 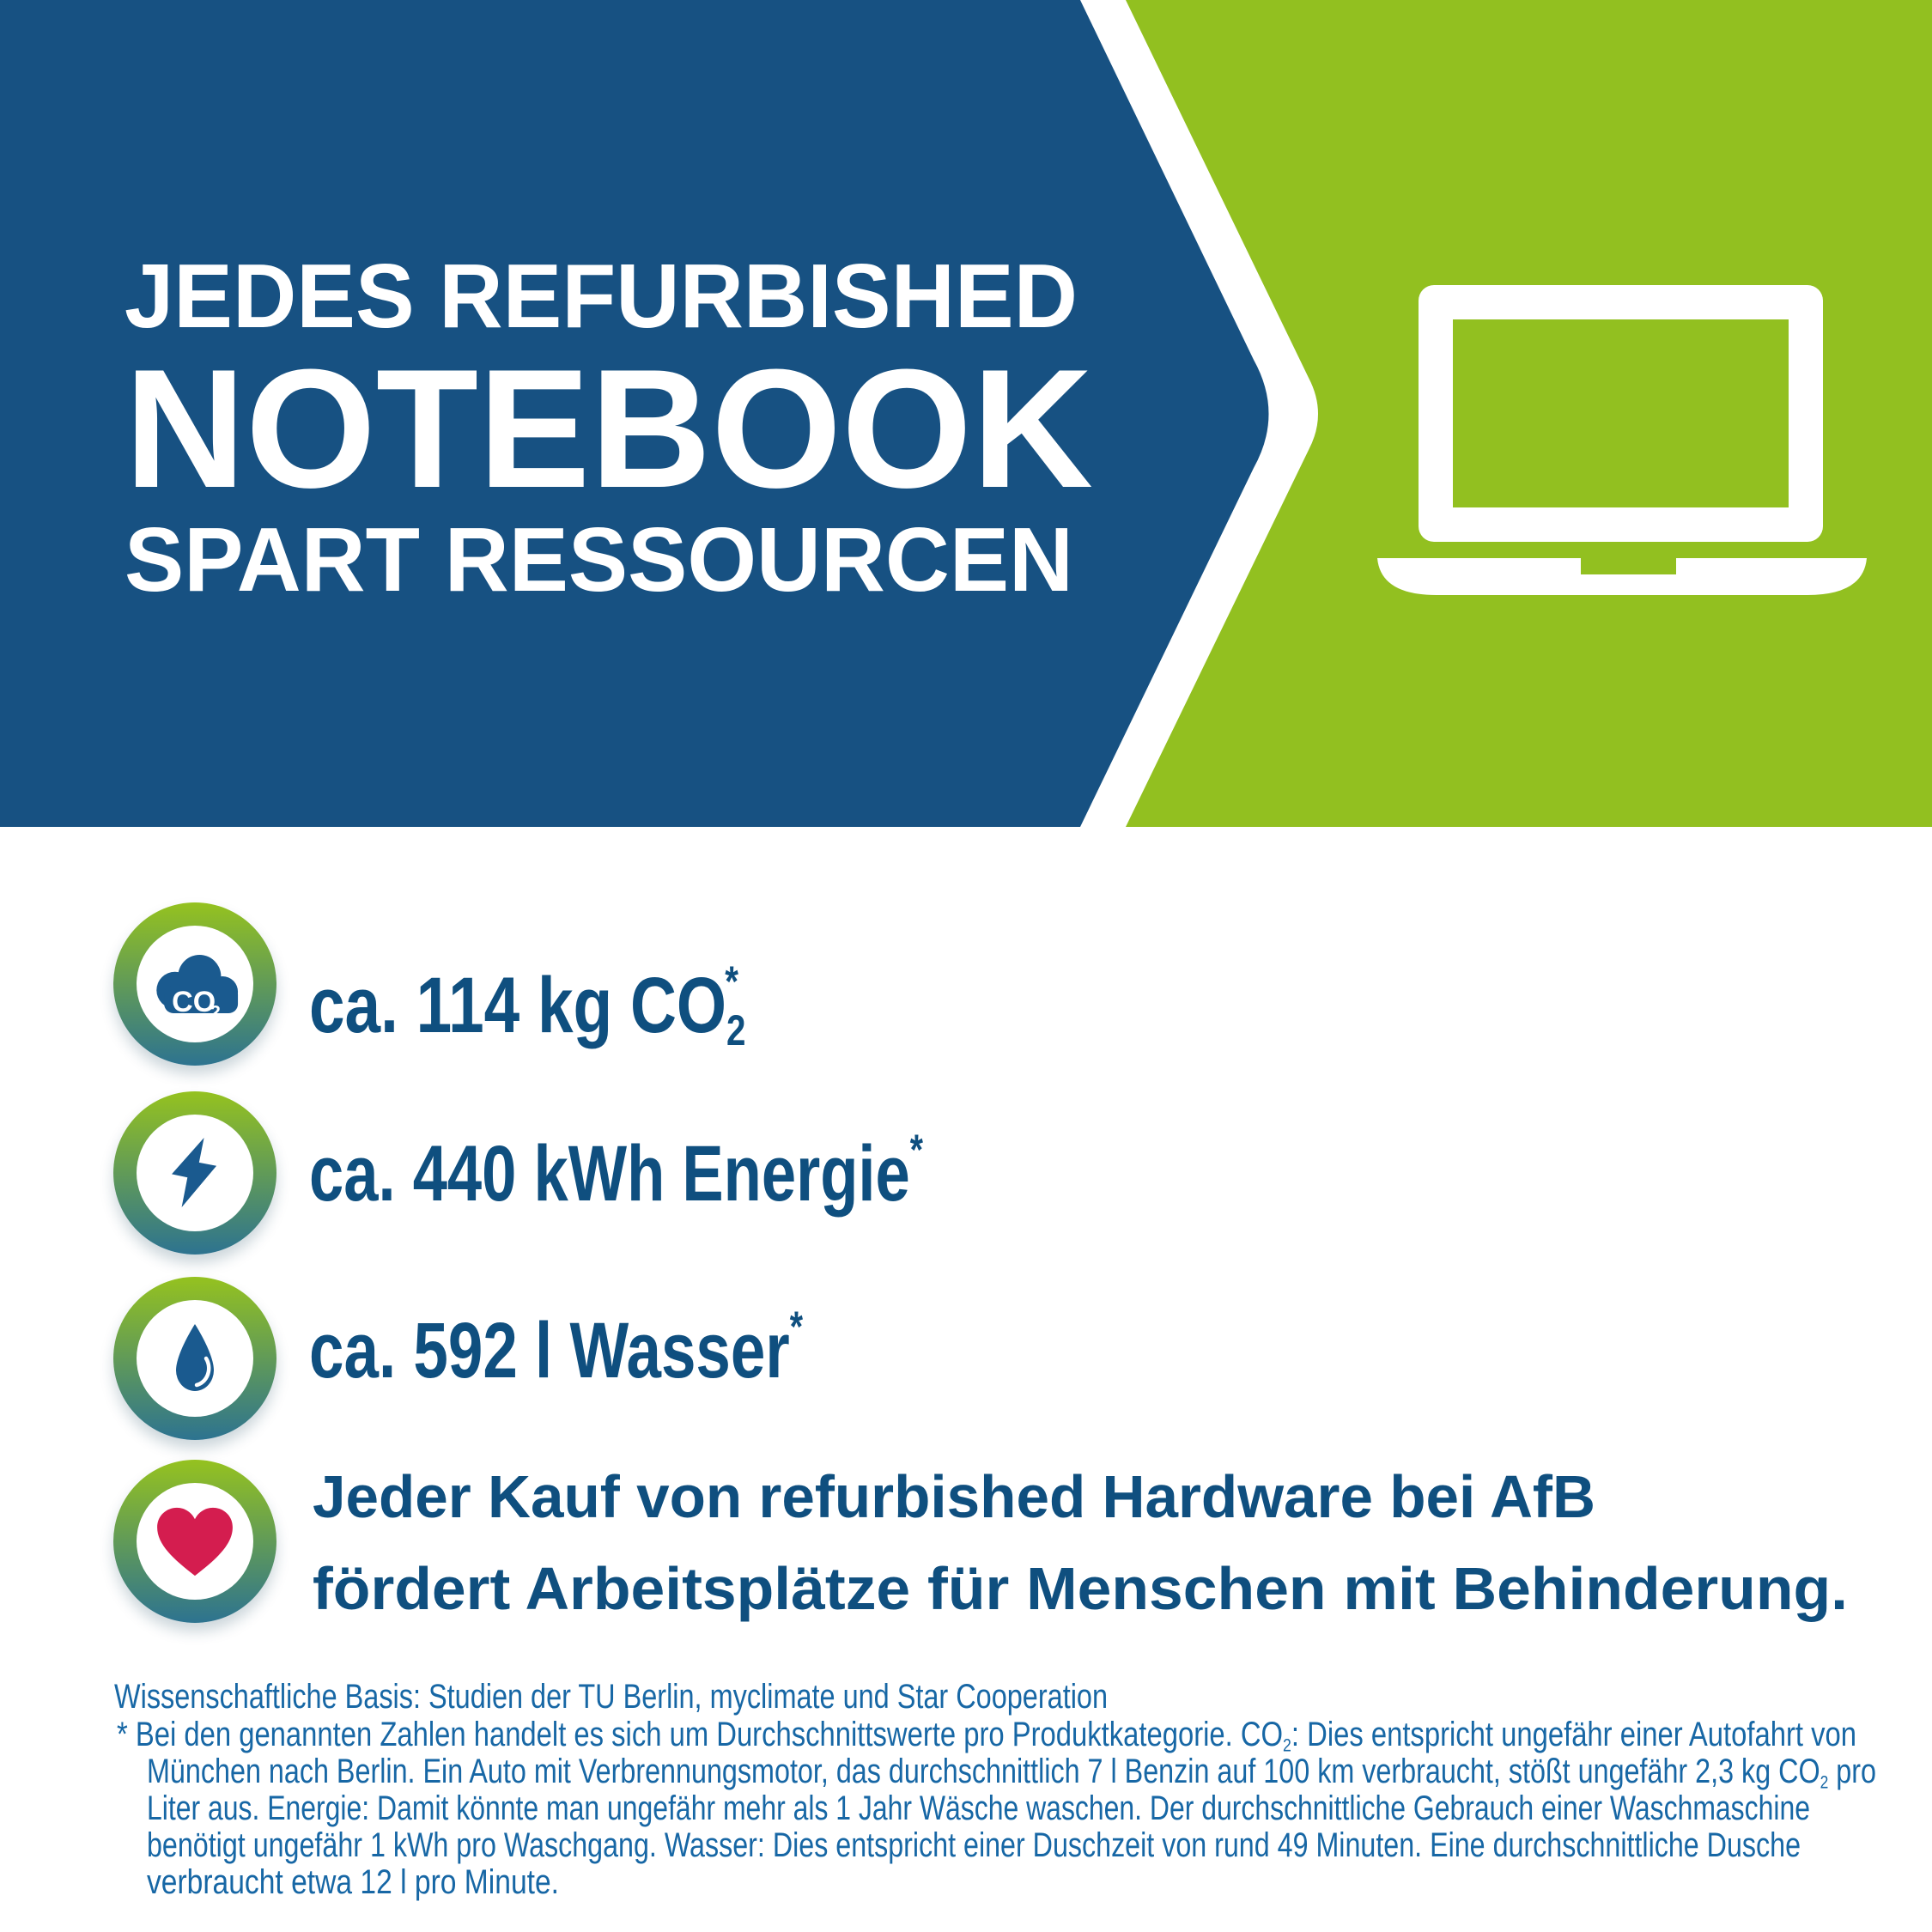 I want to click on laptop-icon, so click(x=1622, y=440).